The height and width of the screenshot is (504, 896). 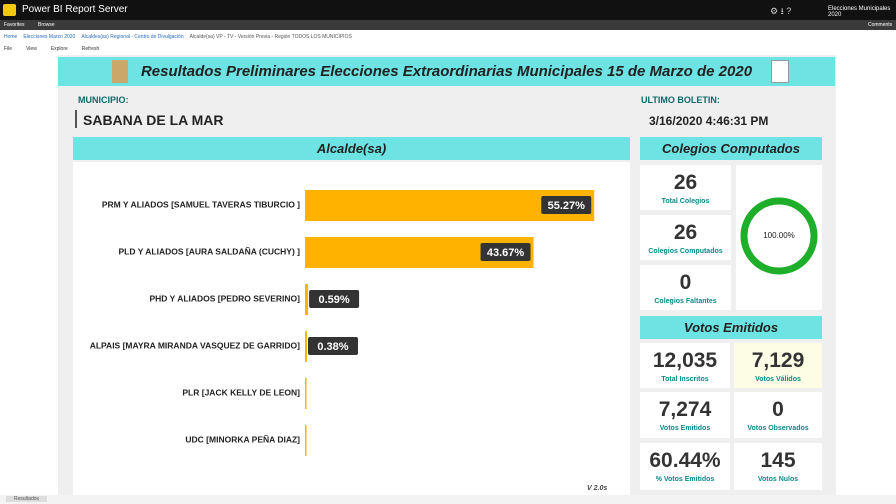 I want to click on status-bar: Resultados, so click(x=448, y=499).